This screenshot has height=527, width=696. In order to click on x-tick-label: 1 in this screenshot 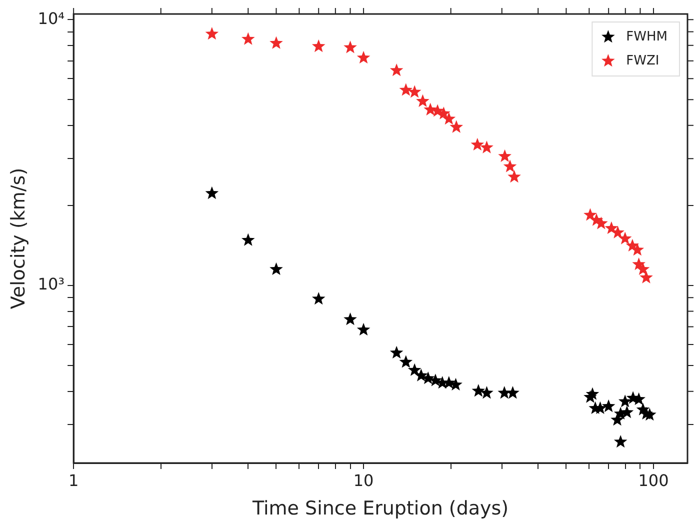, I will do `click(73, 480)`.